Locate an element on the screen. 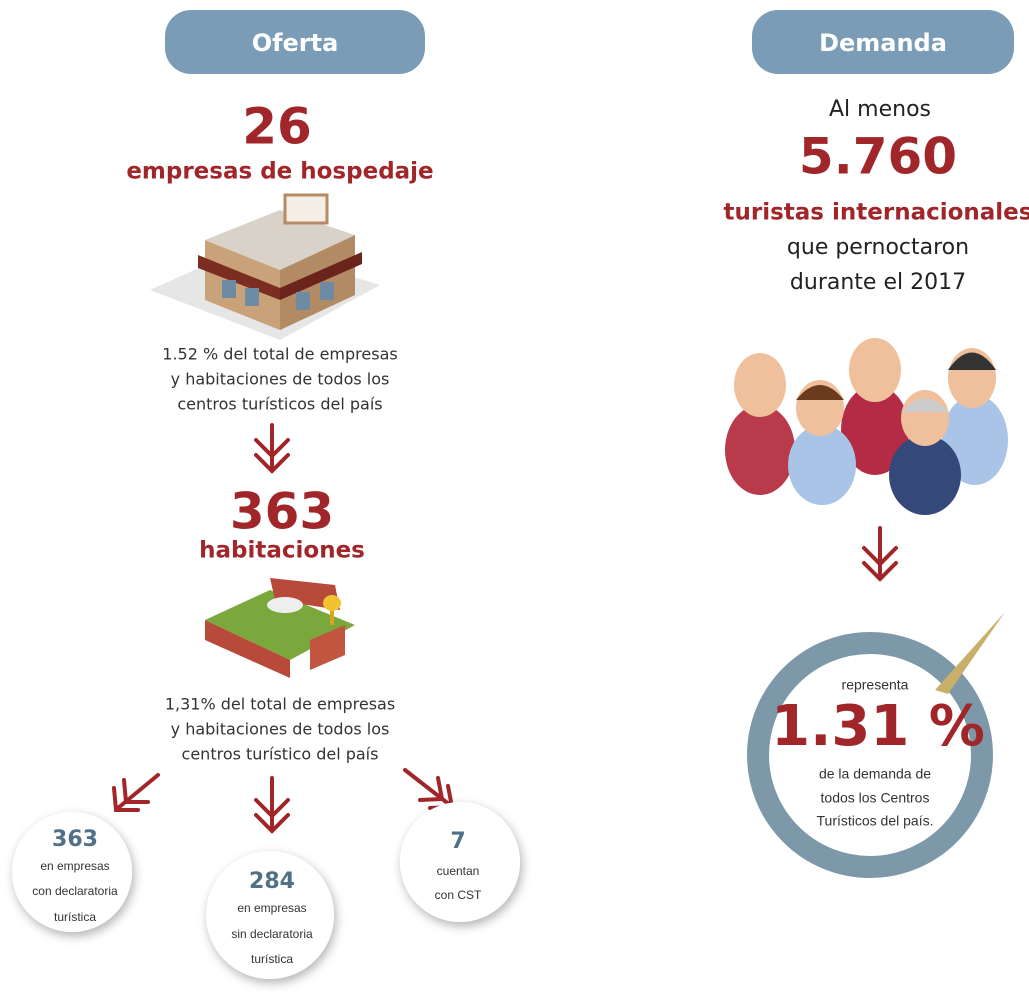 Image resolution: width=1029 pixels, height=998 pixels. tourists-number: 5.760 is located at coordinates (878, 157).